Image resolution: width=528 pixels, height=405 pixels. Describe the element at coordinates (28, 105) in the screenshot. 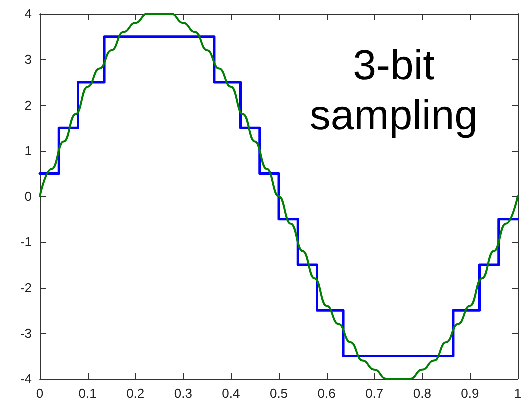

I see `y-tick-label: 2` at that location.